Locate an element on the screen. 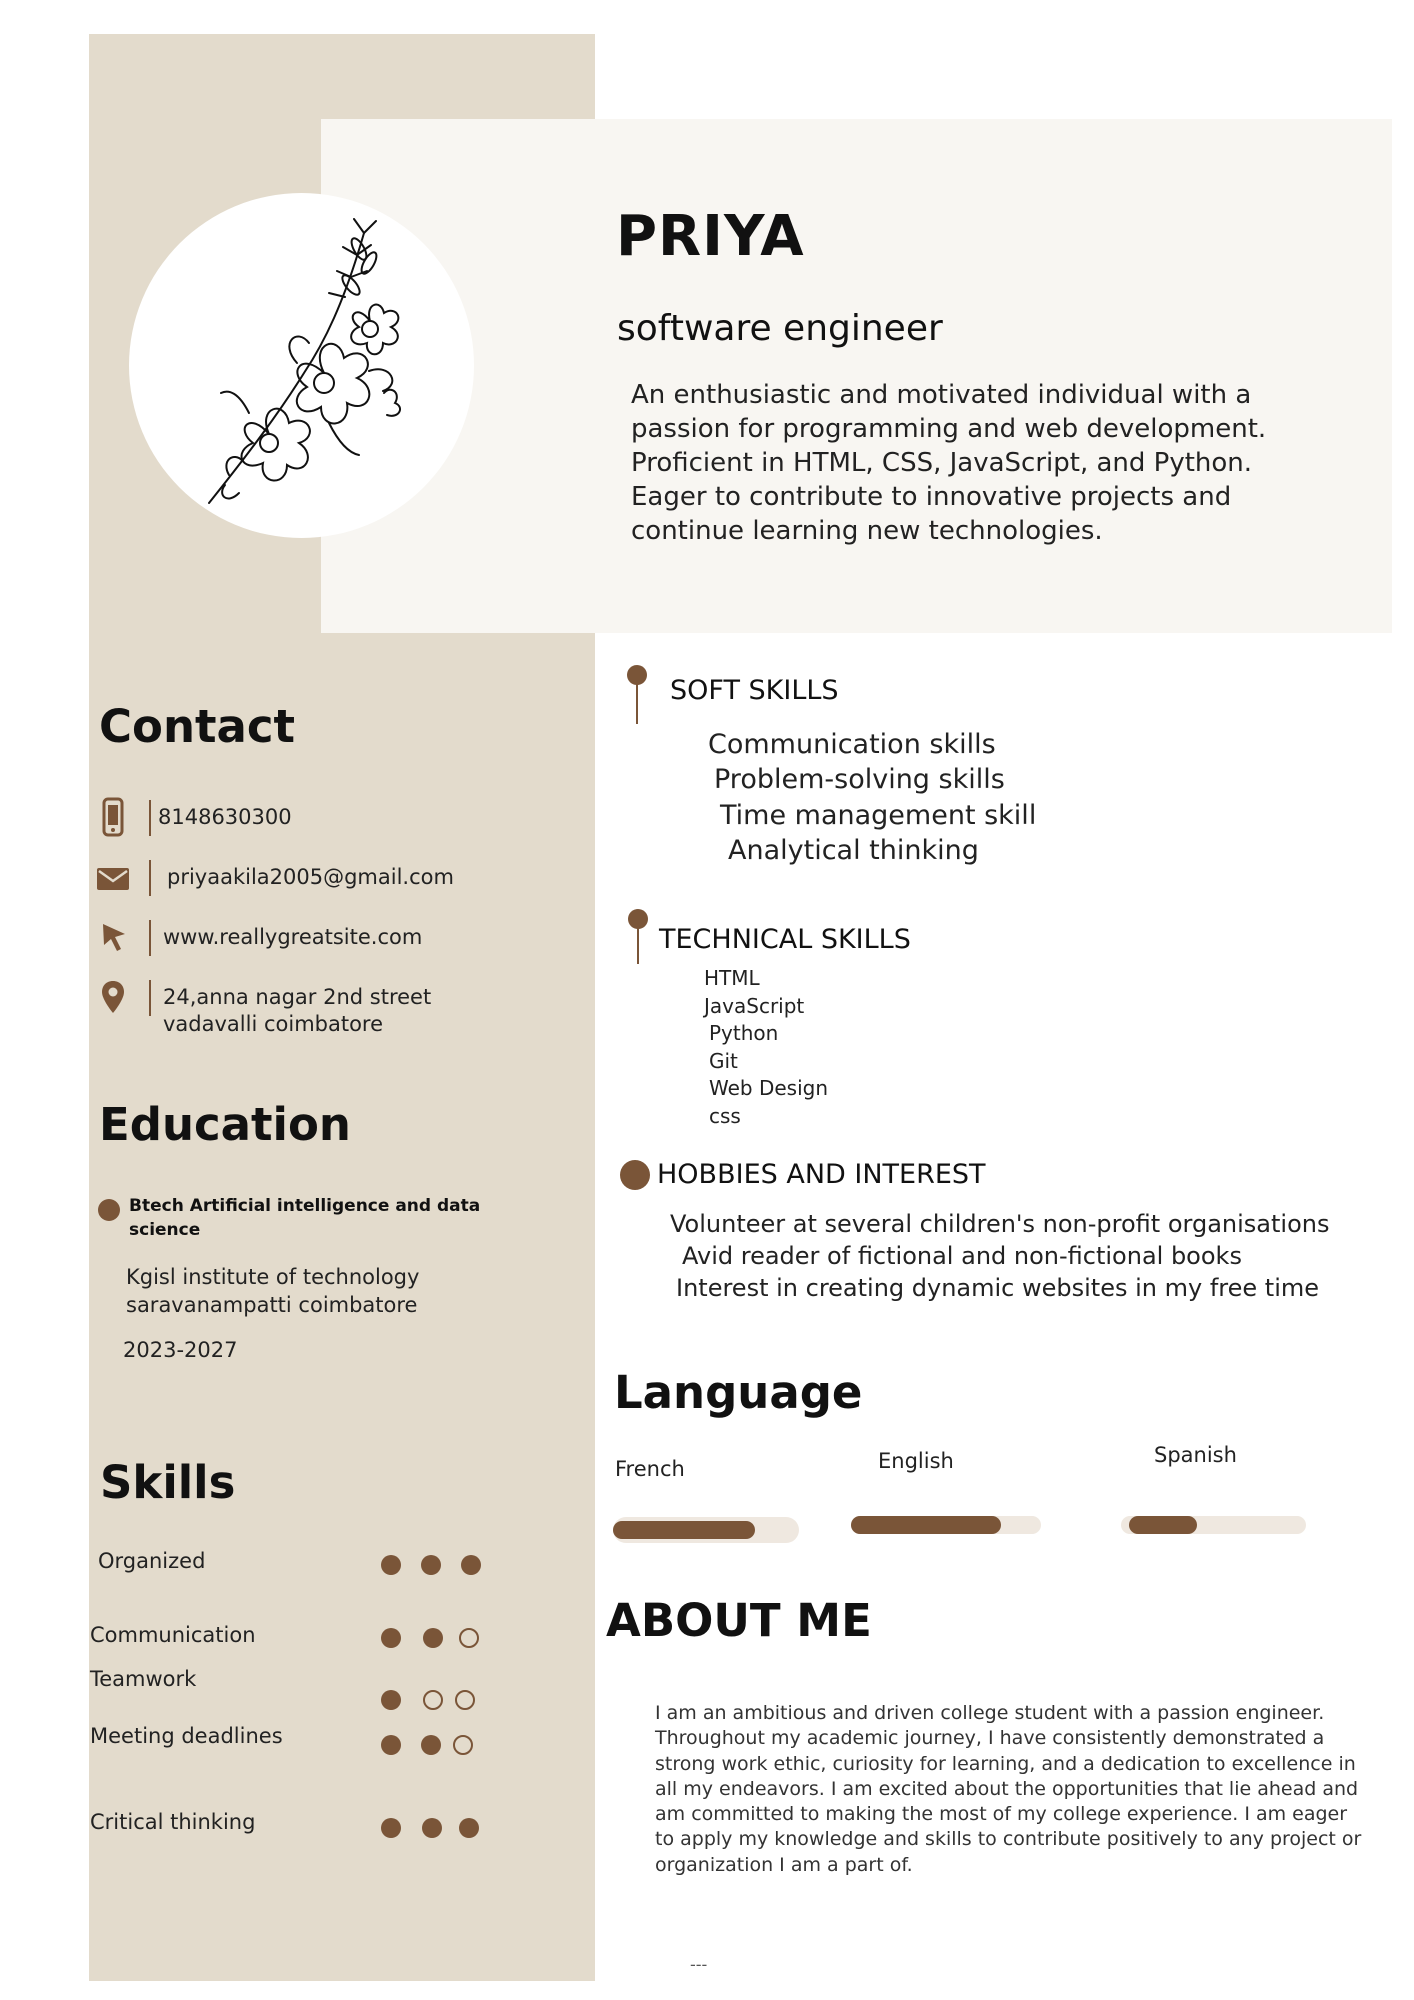  mail-icon is located at coordinates (113, 879).